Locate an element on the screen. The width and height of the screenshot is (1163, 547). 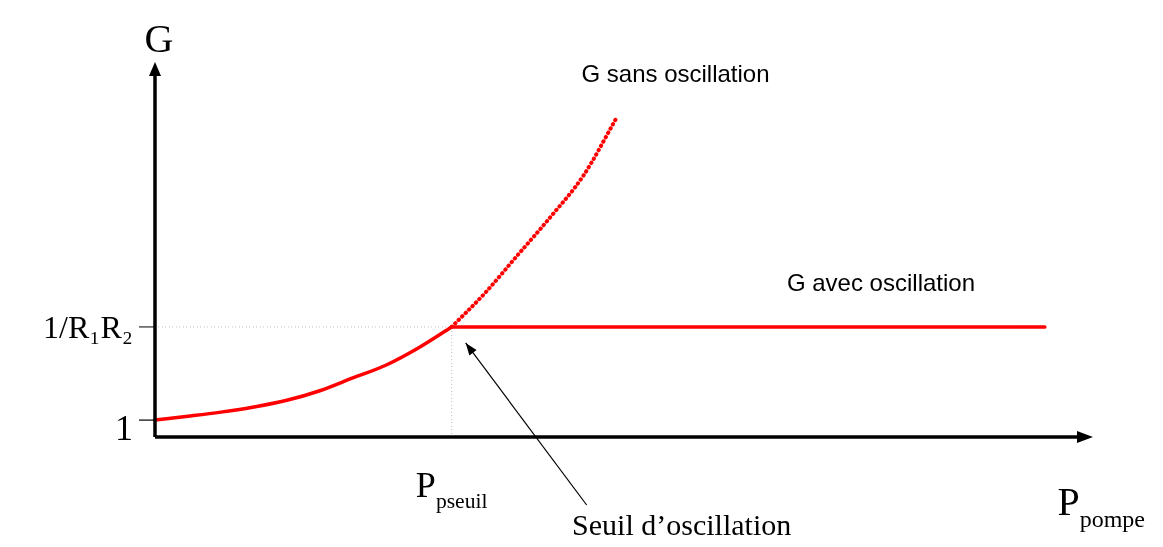
text: 1 is located at coordinates (124, 428).